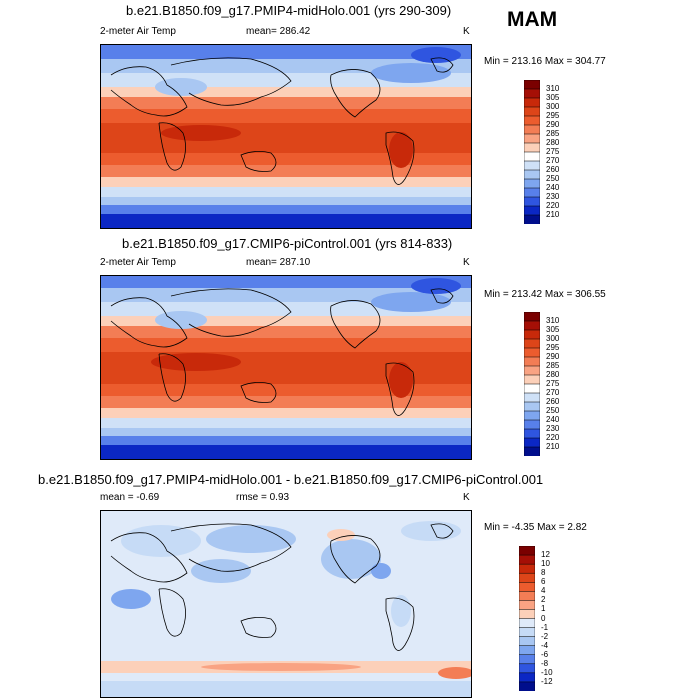  Describe the element at coordinates (466, 262) in the screenshot. I see `panel2-units-label: K` at that location.